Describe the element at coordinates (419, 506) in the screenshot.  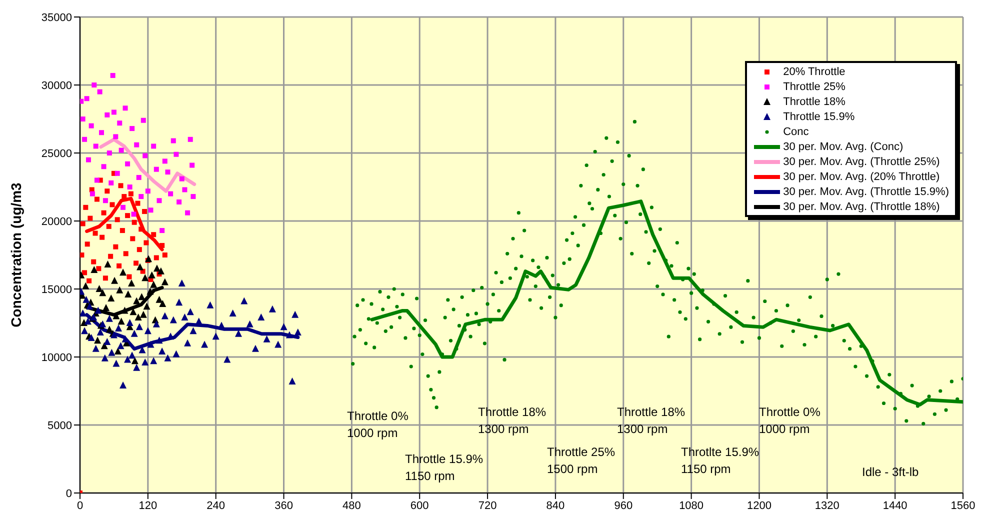
I see `x-tick-label: 600` at that location.